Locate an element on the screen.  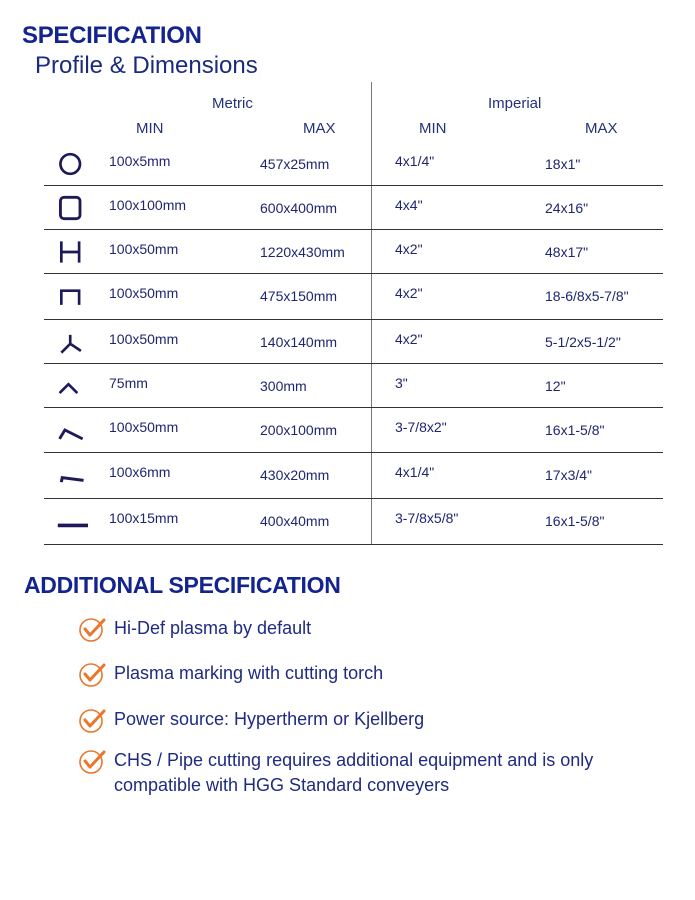
unequal-angle-icon is located at coordinates (71, 434).